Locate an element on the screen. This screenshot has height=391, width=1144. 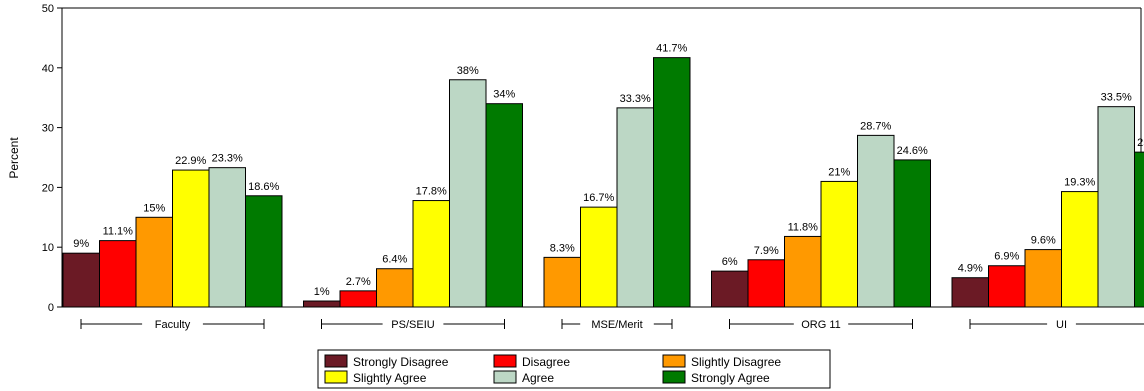
data-label: 6.4% is located at coordinates (394, 260).